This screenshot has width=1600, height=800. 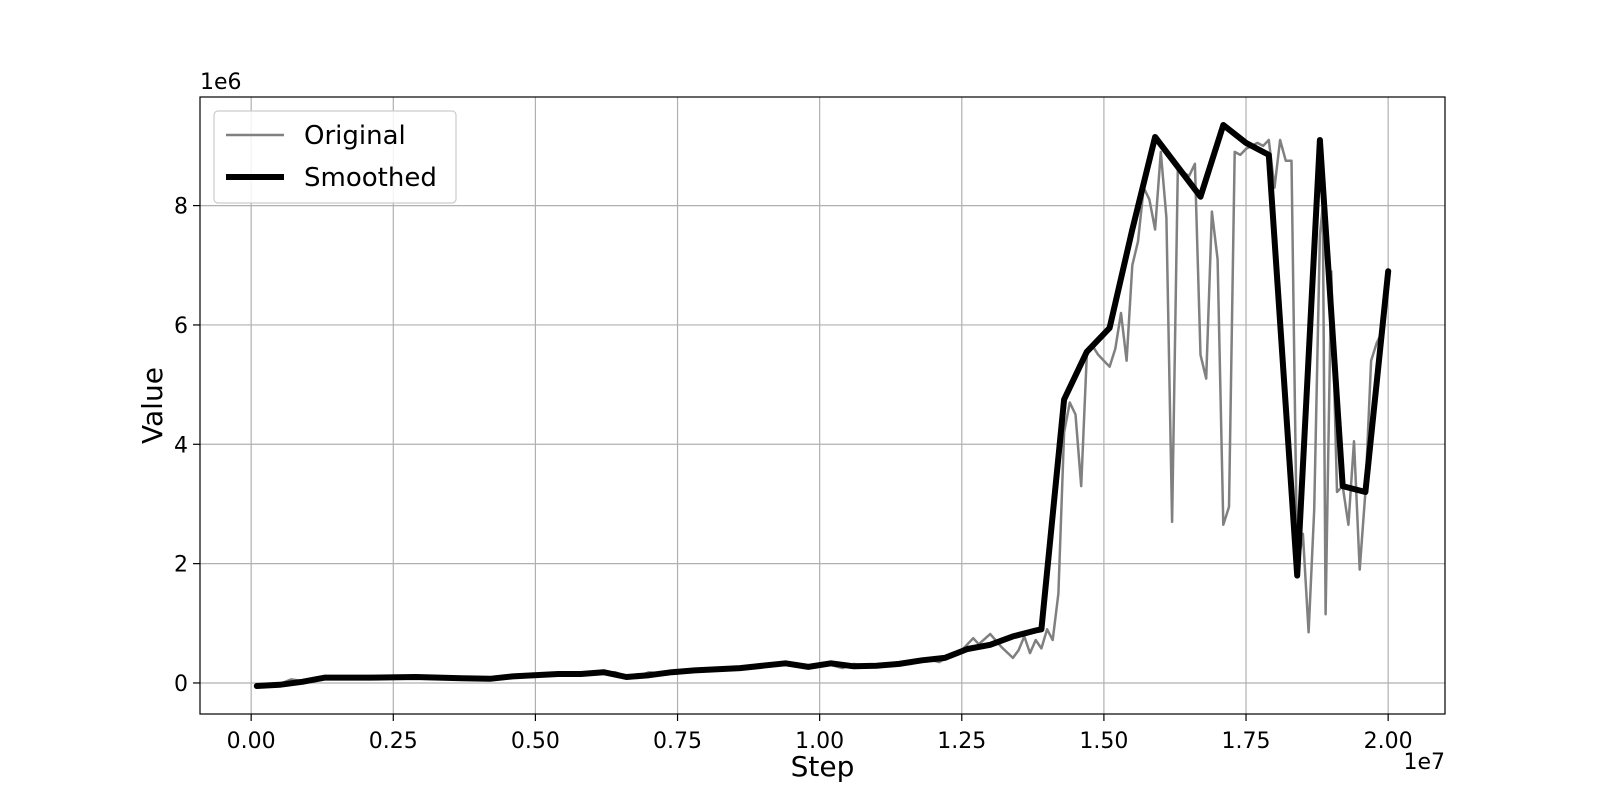 I want to click on x-tick-label: 1.00, so click(x=819, y=741).